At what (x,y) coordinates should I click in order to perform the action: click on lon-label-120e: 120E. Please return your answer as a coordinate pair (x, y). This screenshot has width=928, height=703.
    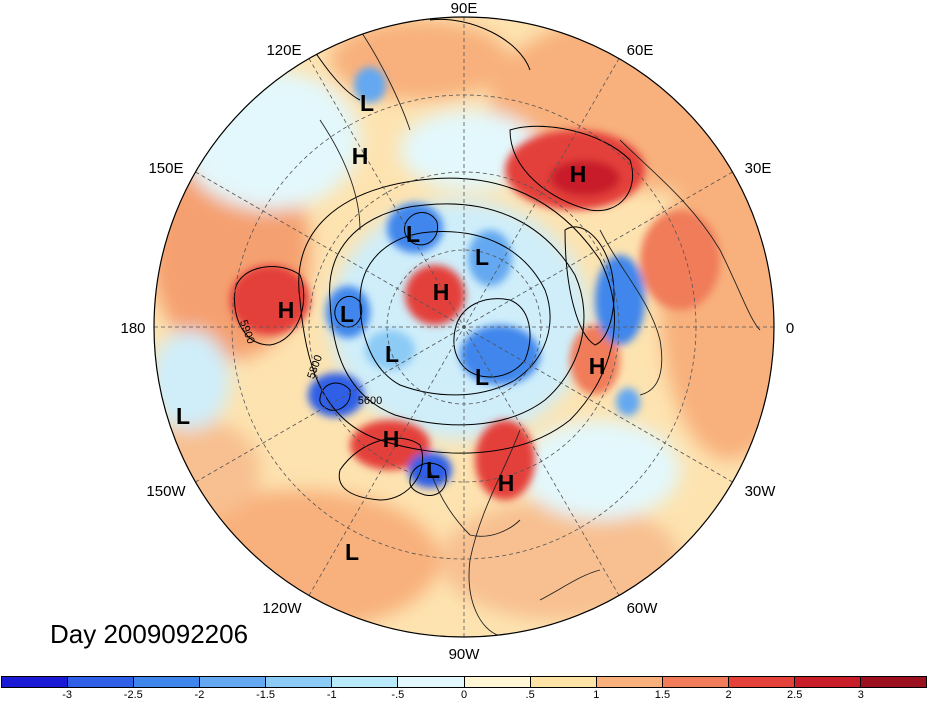
    Looking at the image, I should click on (283, 50).